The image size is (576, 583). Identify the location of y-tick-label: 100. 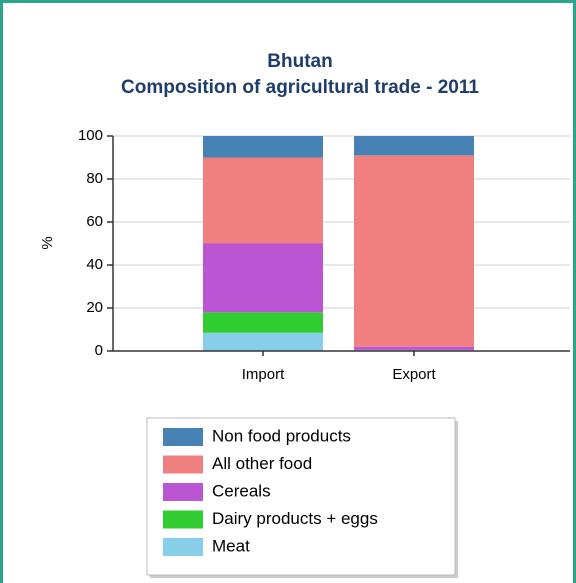
(90, 135).